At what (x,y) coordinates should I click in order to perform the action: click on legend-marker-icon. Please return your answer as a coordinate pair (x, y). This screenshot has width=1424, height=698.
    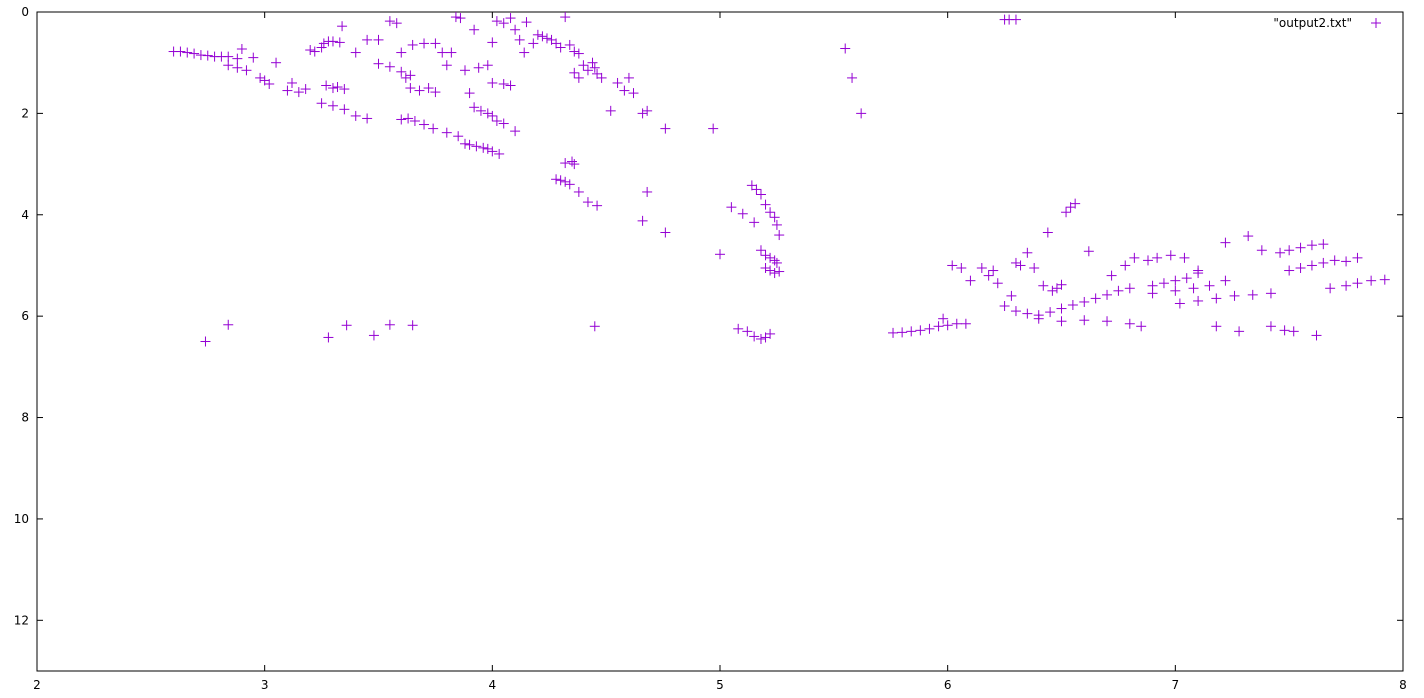
    Looking at the image, I should click on (1376, 23).